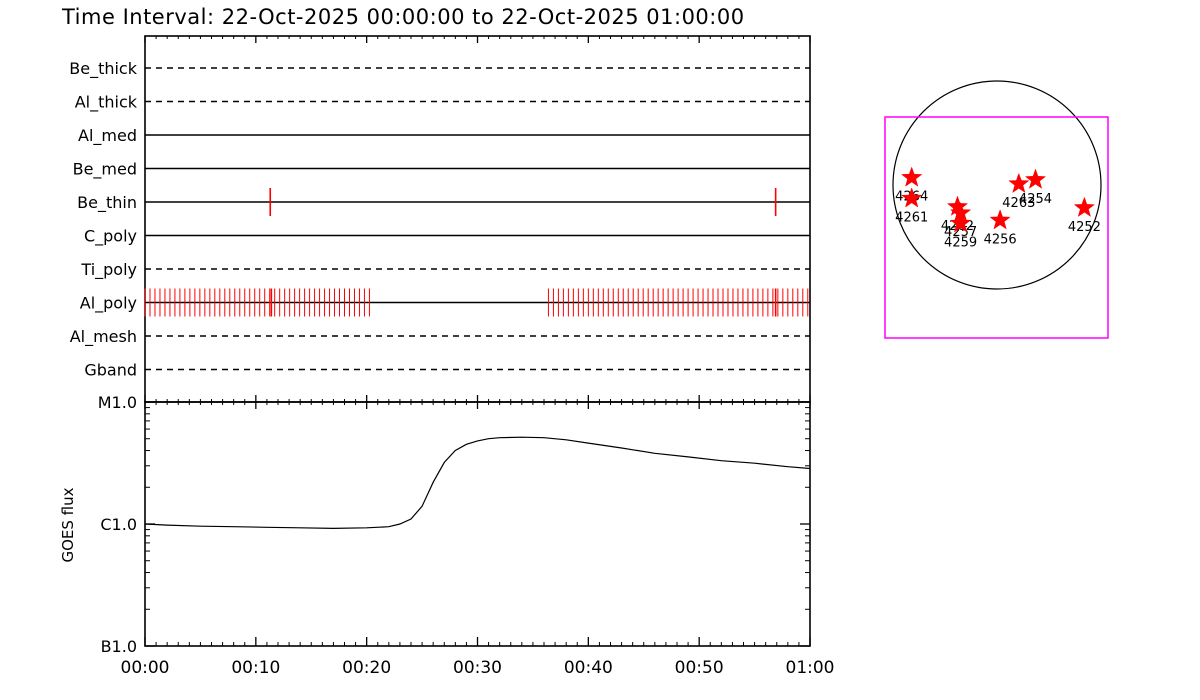  I want to click on channel-label: Al_thick, so click(106, 103).